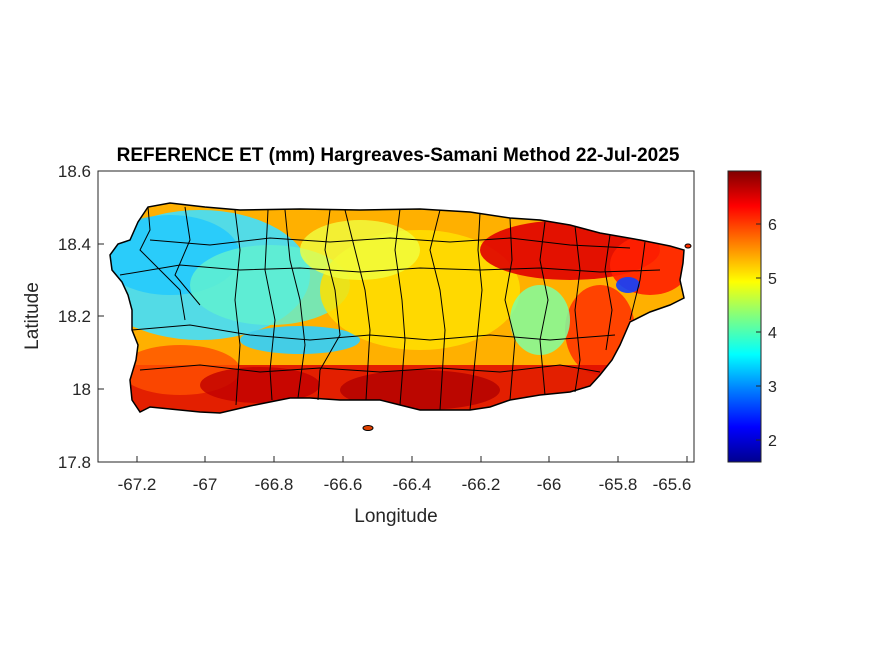 The height and width of the screenshot is (656, 875). I want to click on x-tick-label: -66.8, so click(274, 484).